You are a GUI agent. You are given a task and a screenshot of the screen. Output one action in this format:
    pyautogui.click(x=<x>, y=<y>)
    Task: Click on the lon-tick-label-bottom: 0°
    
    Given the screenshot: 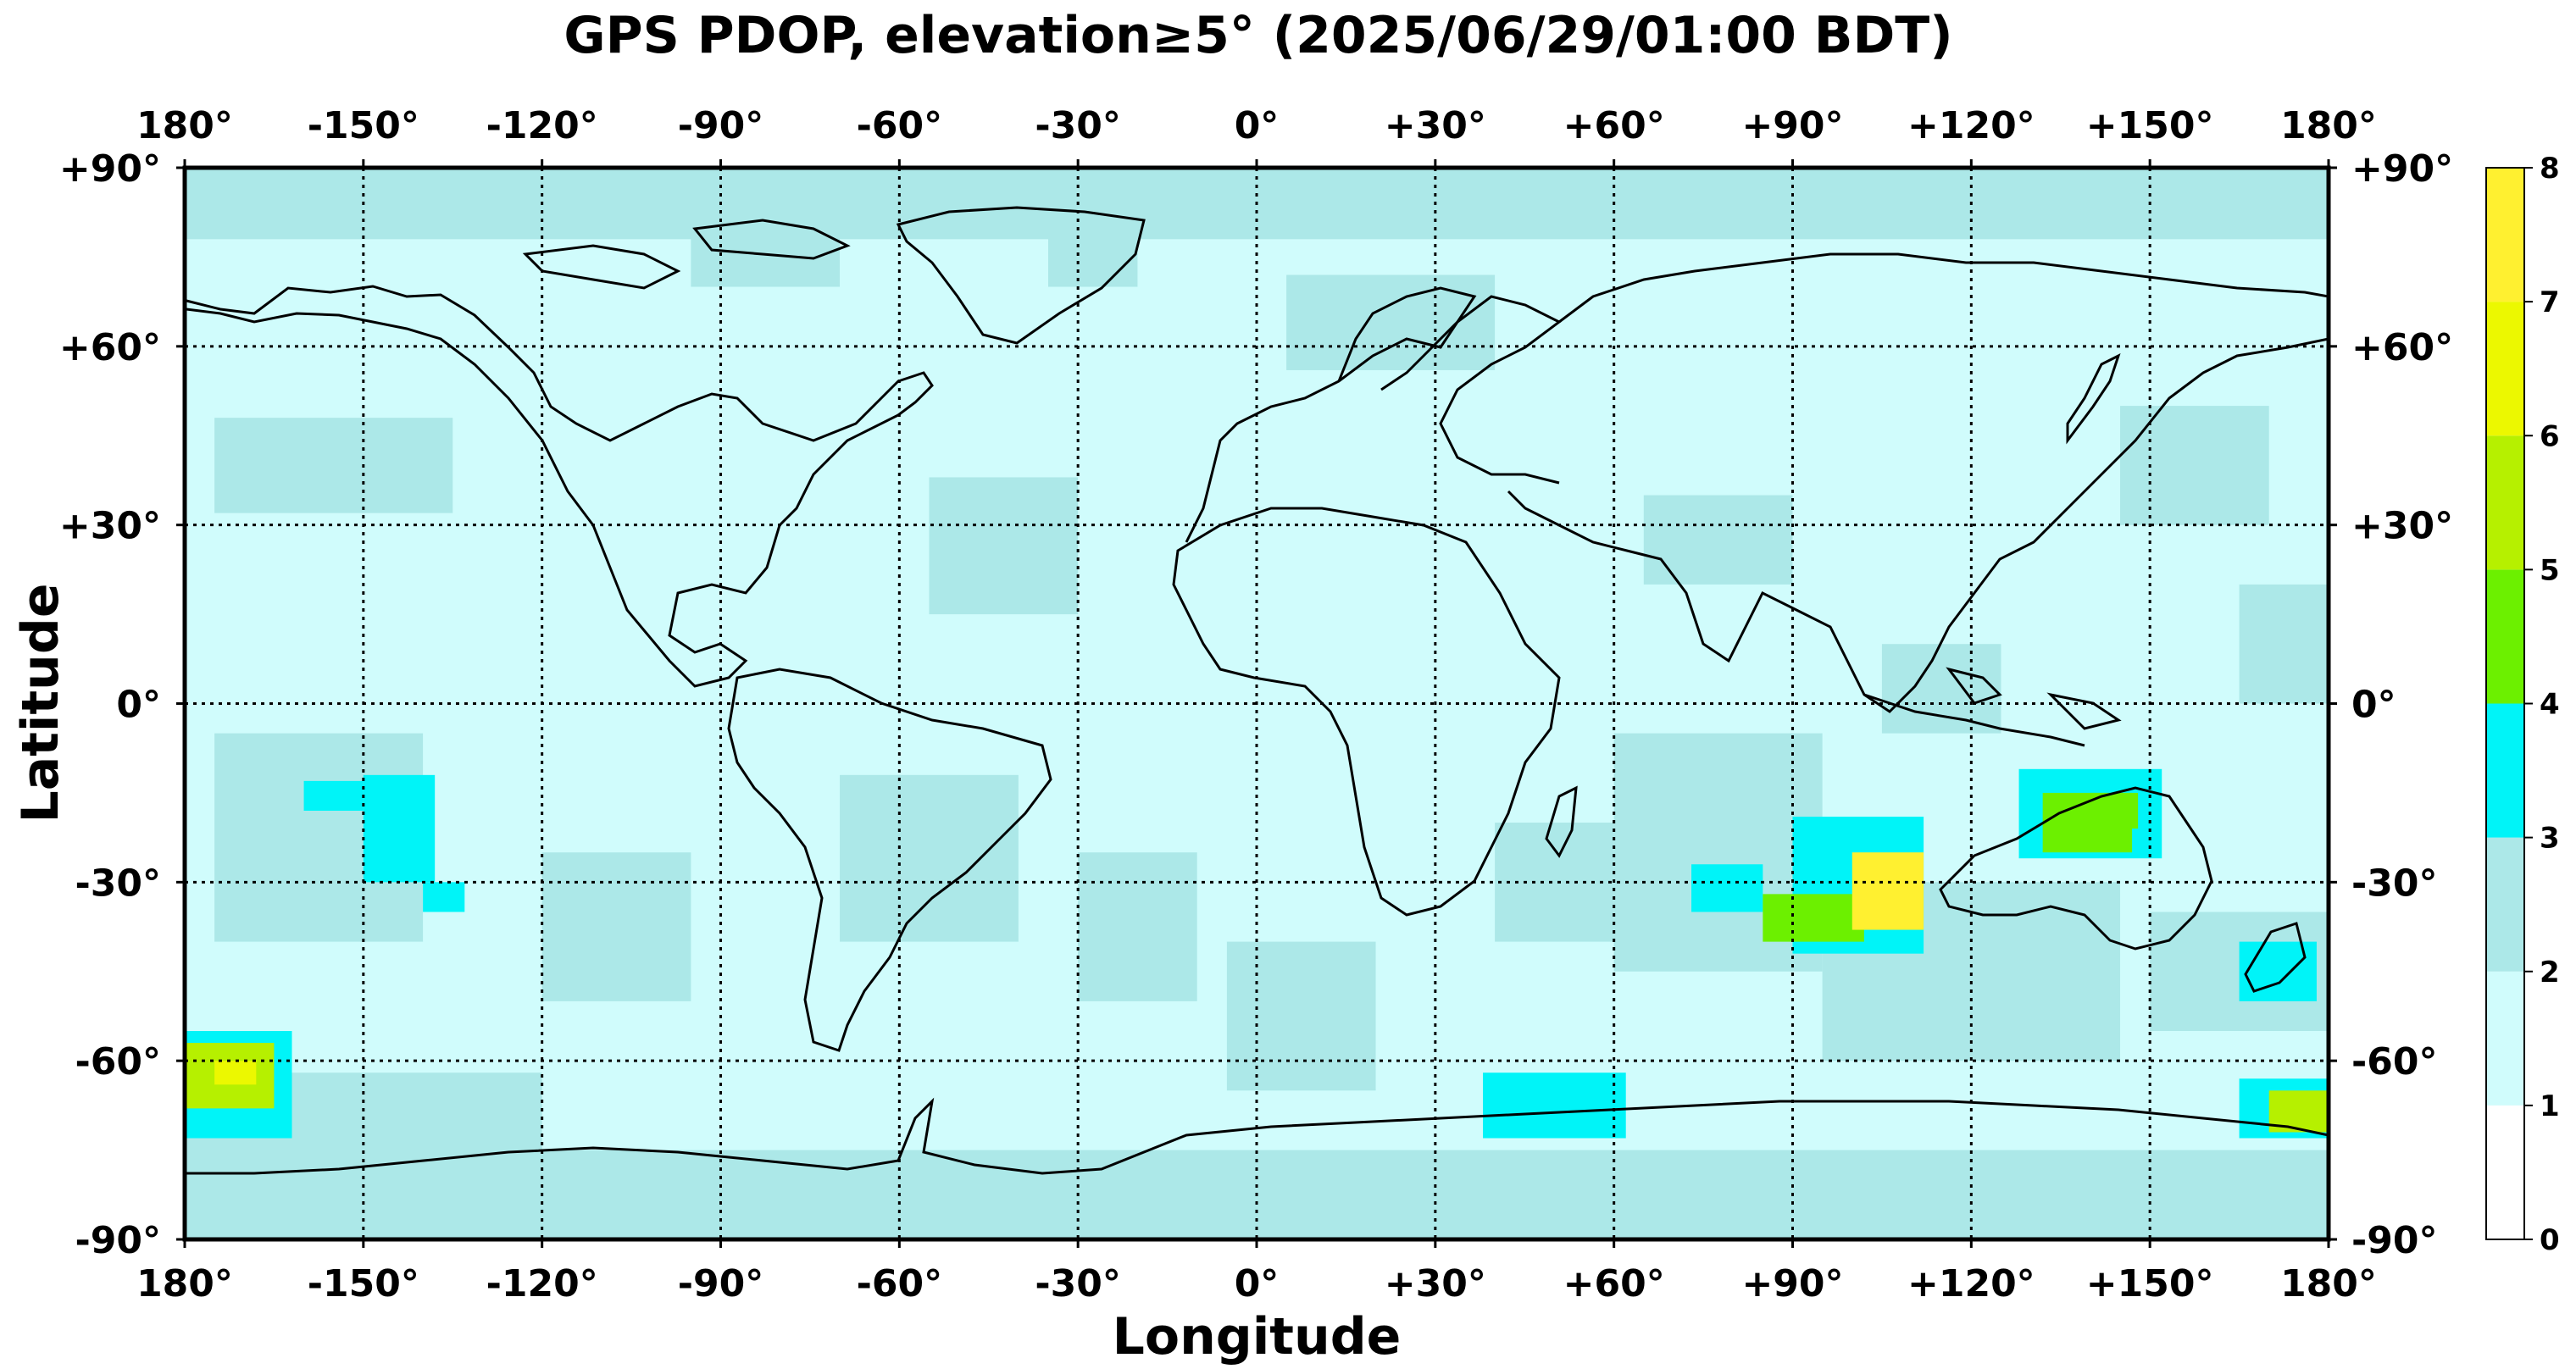 What is the action you would take?
    pyautogui.click(x=1257, y=1283)
    